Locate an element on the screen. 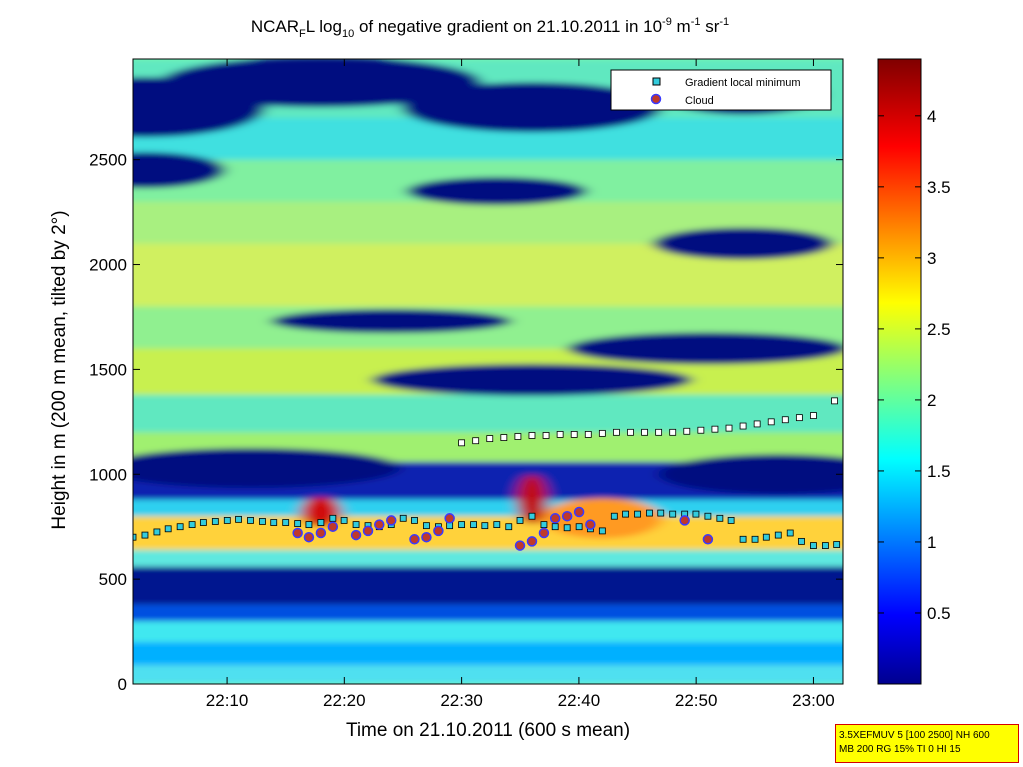  colorbar-tick-label: 1 is located at coordinates (931, 542).